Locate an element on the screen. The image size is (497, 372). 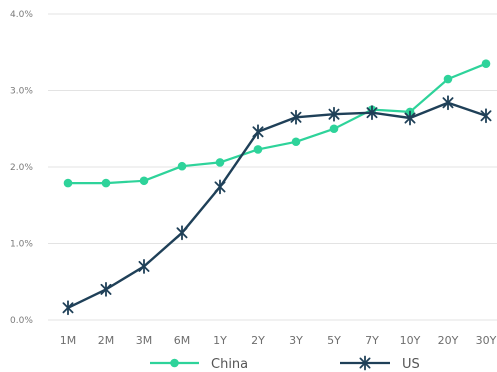
legend: China US is located at coordinates (285, 363).